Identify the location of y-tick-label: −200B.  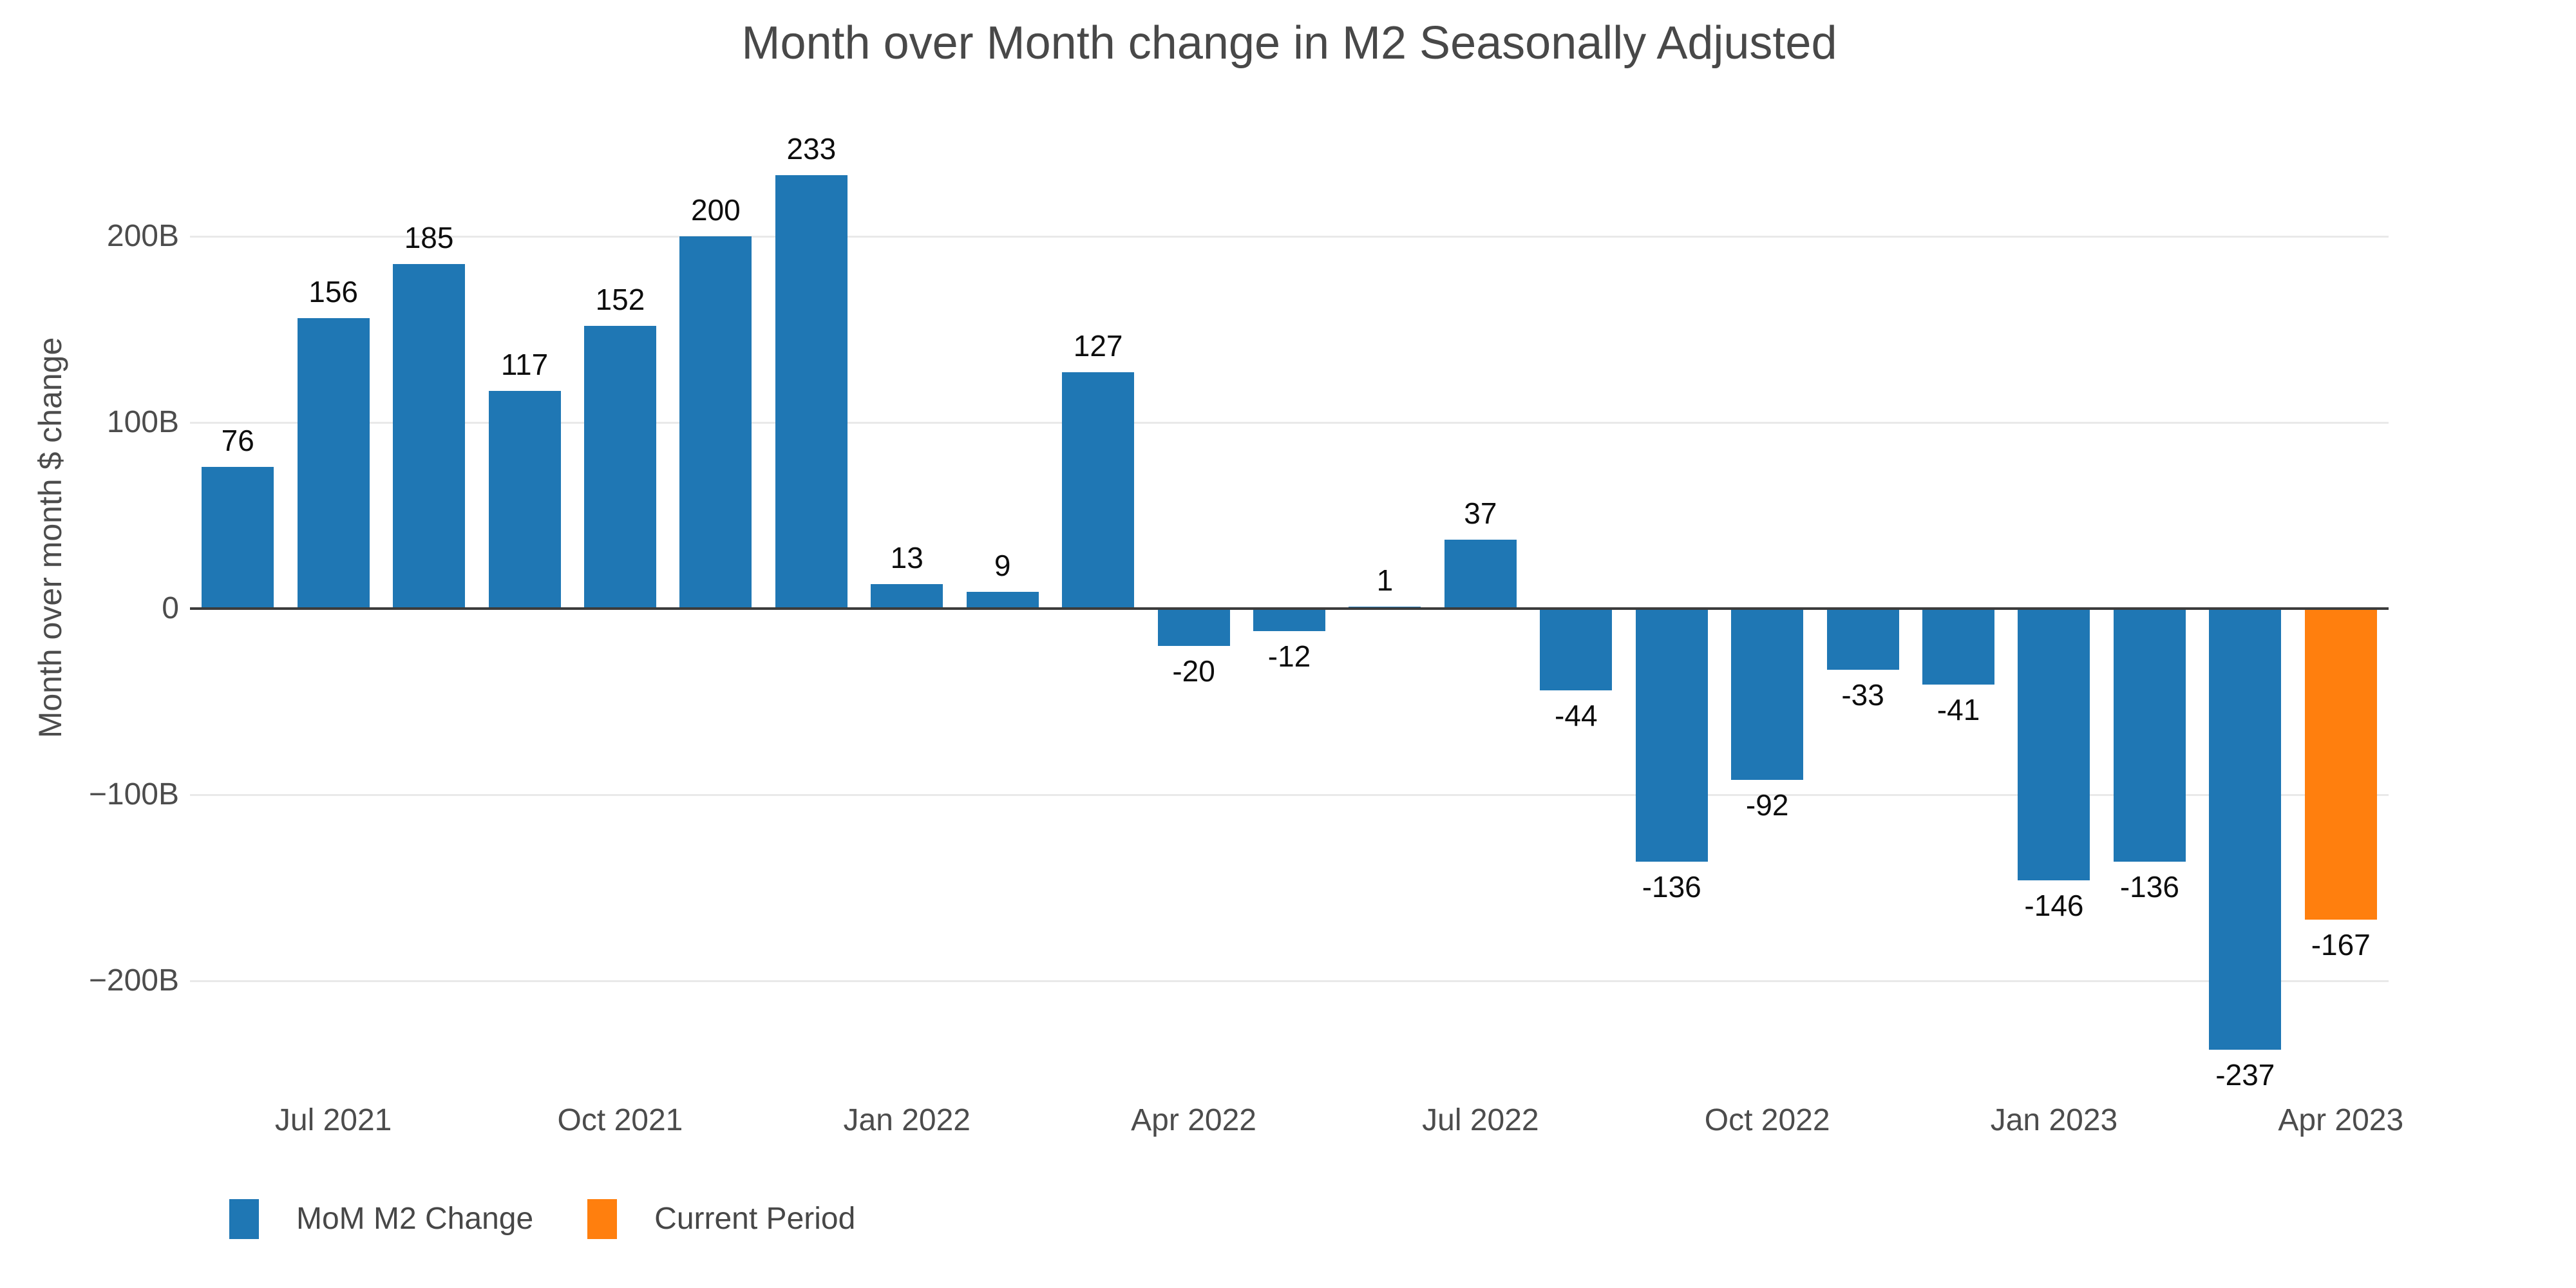
(133, 980).